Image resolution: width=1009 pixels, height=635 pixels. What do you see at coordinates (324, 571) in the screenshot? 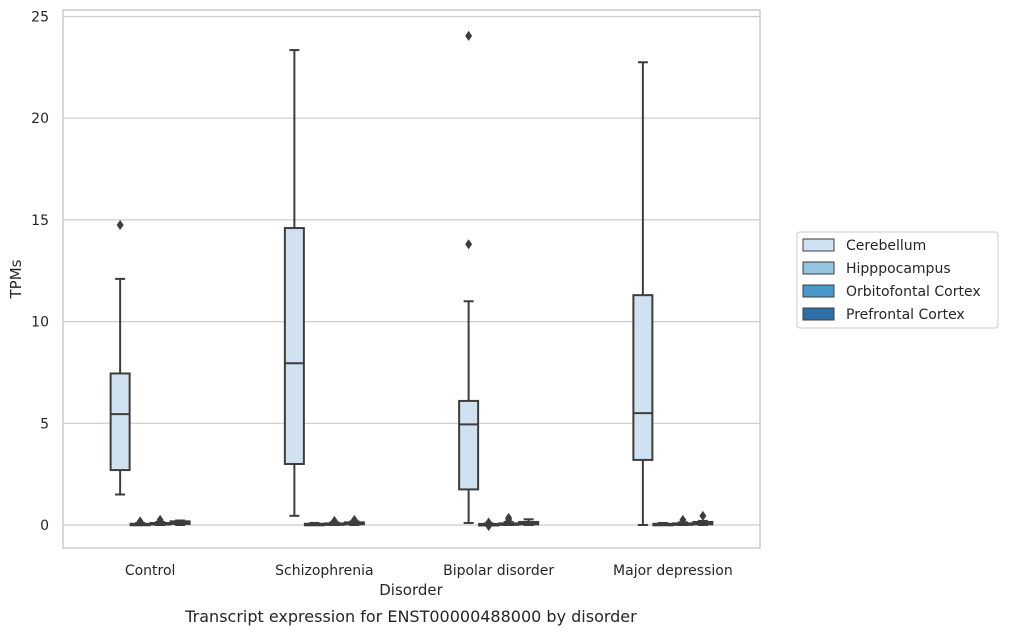
I see `x-tick-label: Schizophrenia` at bounding box center [324, 571].